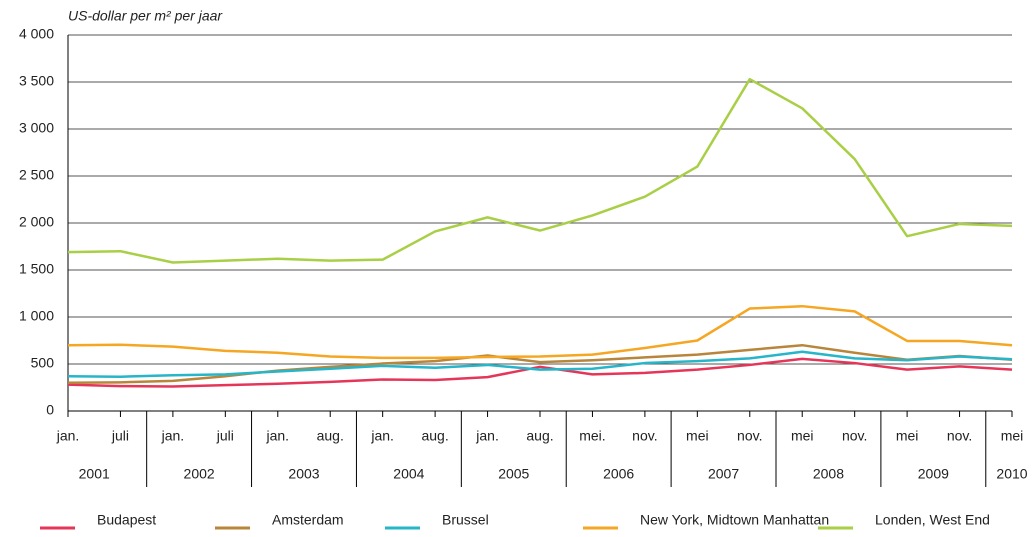 This screenshot has width=1036, height=537. What do you see at coordinates (126, 520) in the screenshot?
I see `legend-label: Budapest` at bounding box center [126, 520].